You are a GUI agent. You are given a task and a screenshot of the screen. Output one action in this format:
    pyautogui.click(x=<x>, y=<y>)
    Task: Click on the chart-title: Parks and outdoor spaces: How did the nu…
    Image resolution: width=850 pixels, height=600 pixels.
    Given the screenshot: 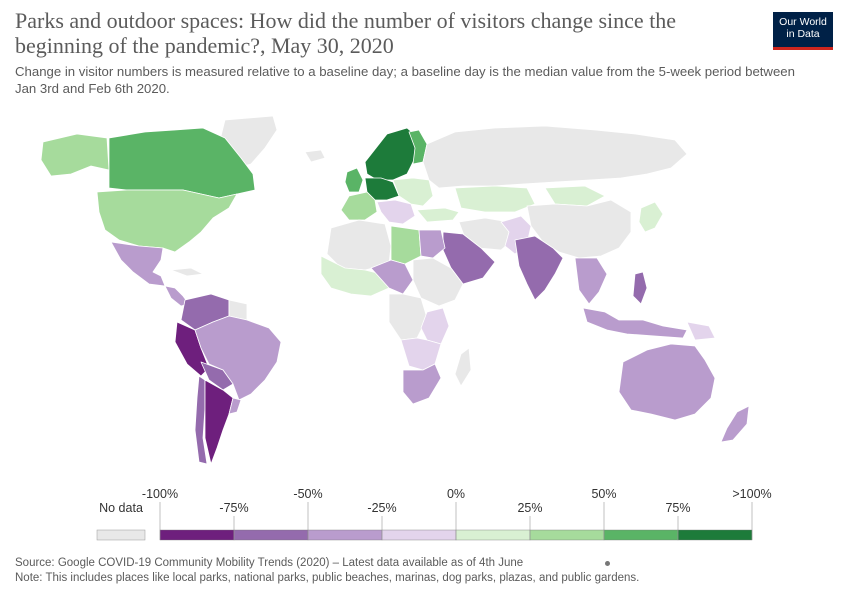 What is the action you would take?
    pyautogui.click(x=346, y=33)
    